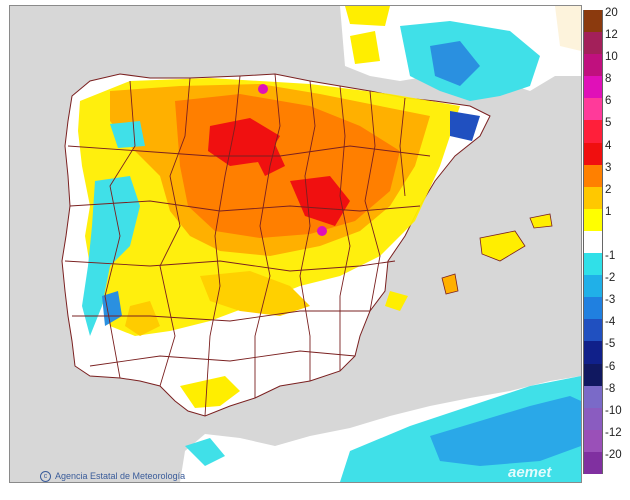  What do you see at coordinates (530, 472) in the screenshot?
I see `aemet-watermark-logo: aemet` at bounding box center [530, 472].